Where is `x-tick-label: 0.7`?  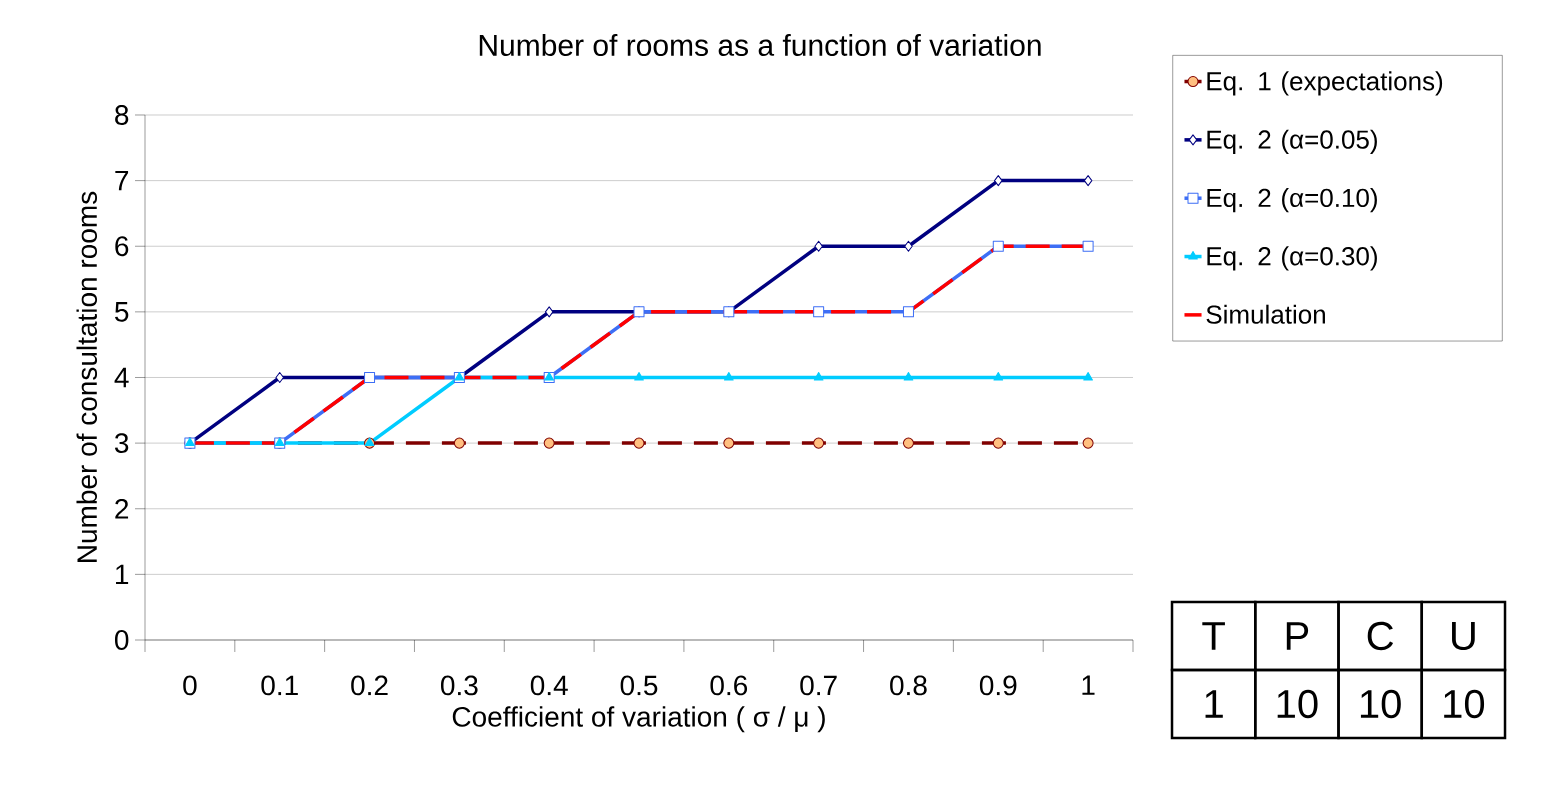 x-tick-label: 0.7 is located at coordinates (818, 685).